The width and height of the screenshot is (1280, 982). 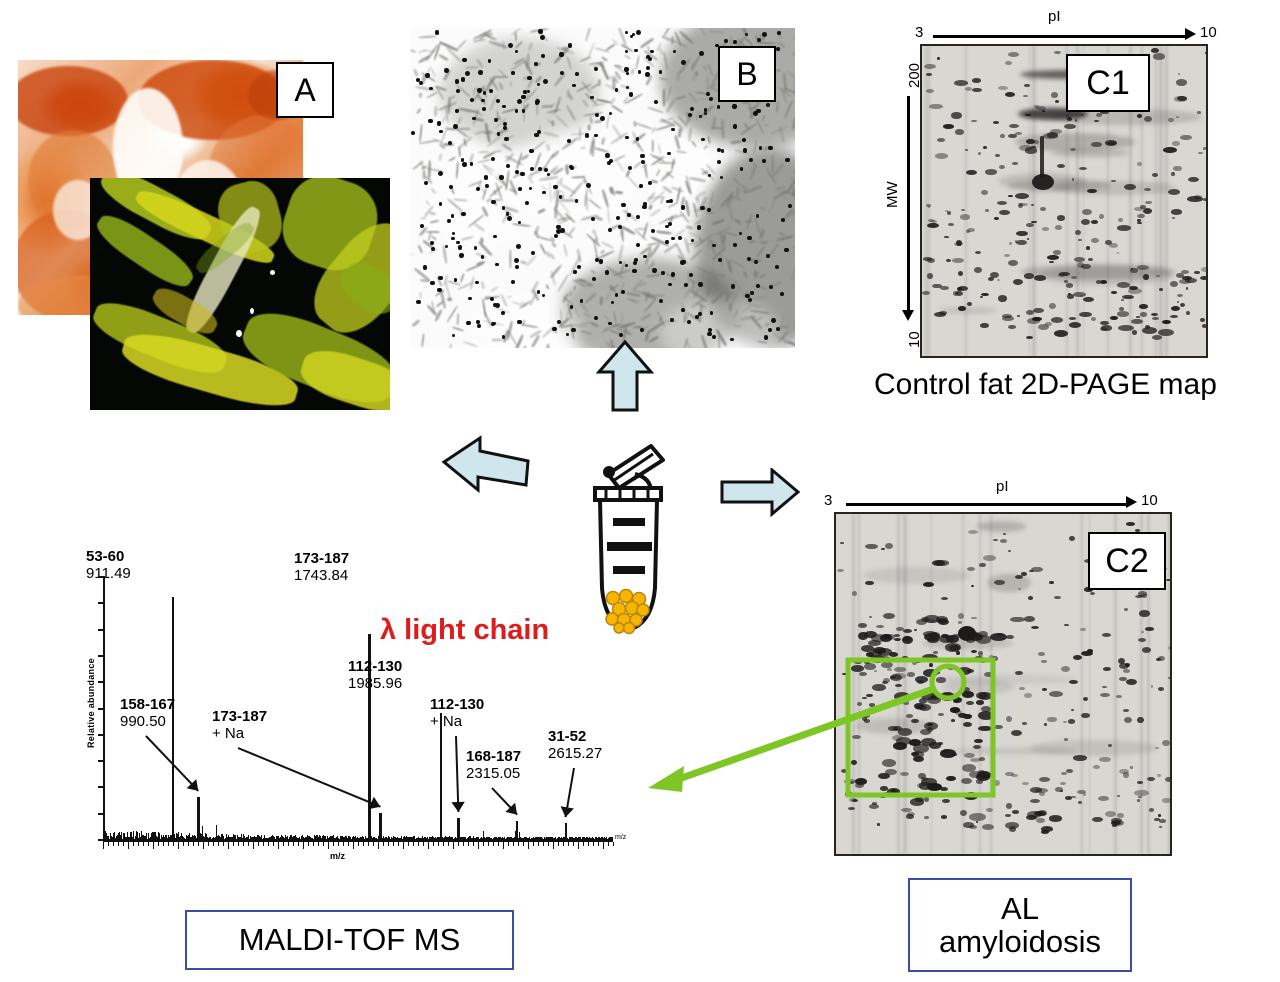 I want to click on ms-peak-label: 158-167 990.50, so click(x=147, y=713).